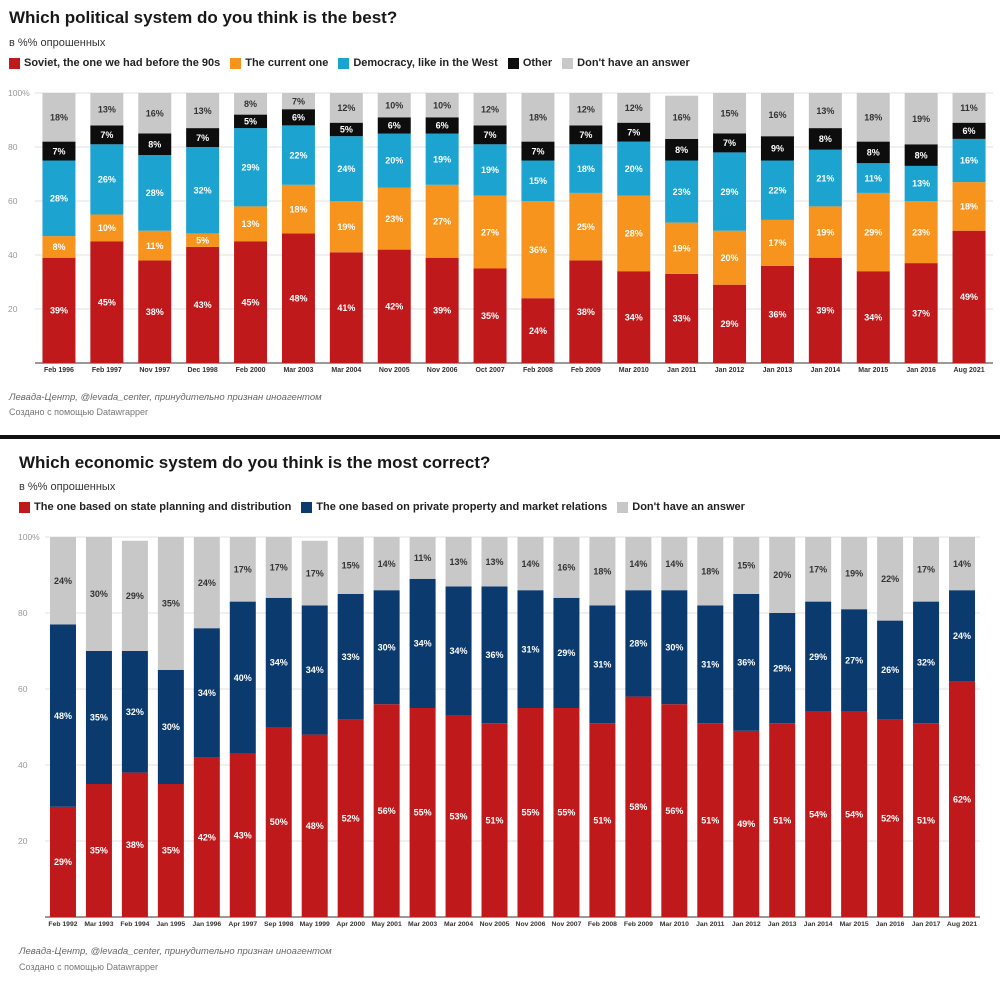 The width and height of the screenshot is (1000, 987). Describe the element at coordinates (530, 649) in the screenshot. I see `data-label: 31%` at that location.